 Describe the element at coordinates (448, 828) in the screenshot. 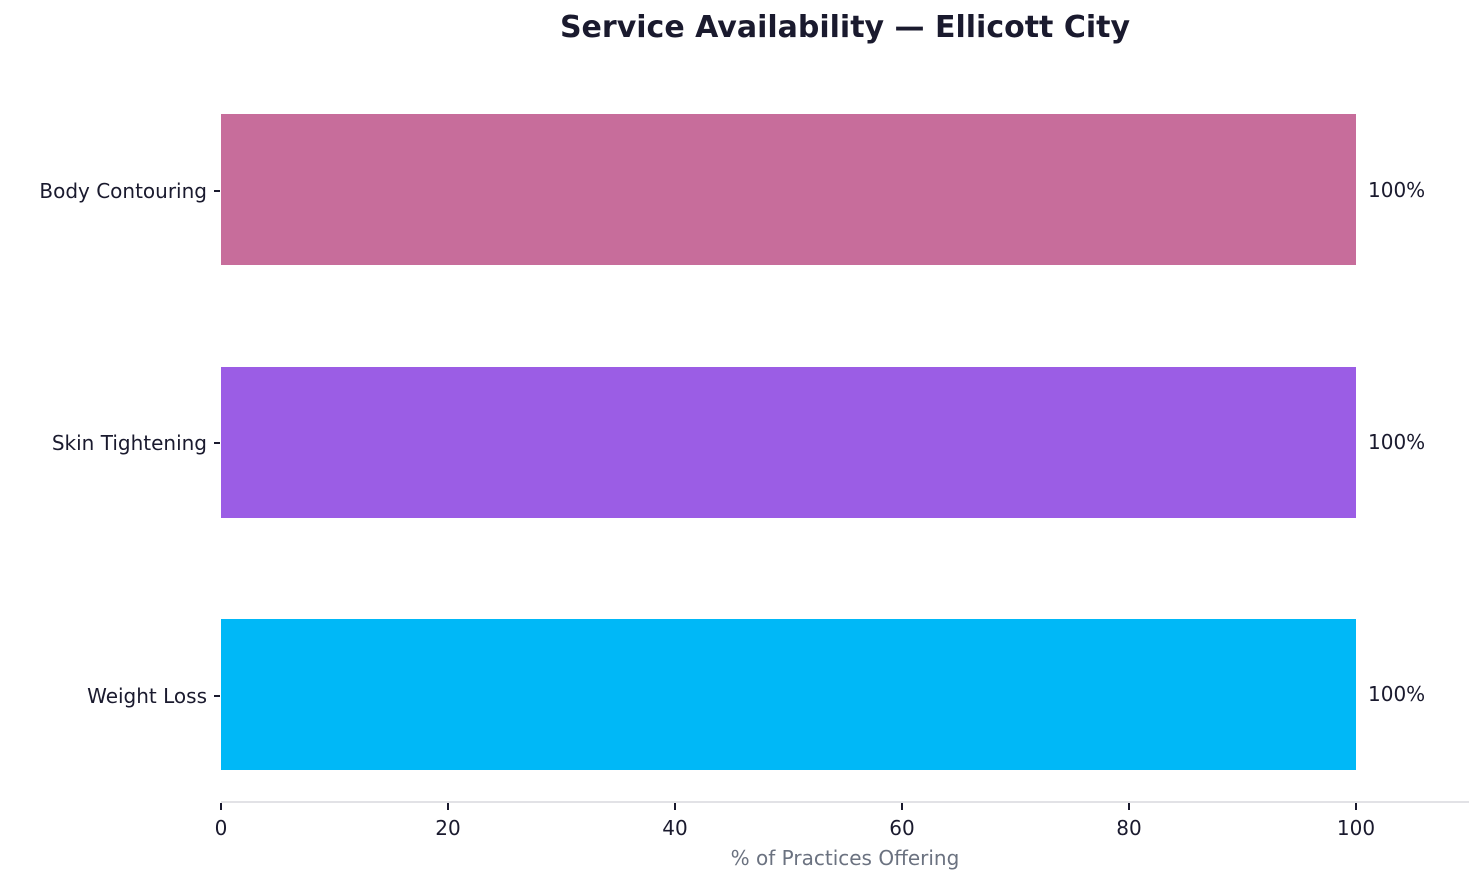

I see `x-tick-label: 20` at that location.